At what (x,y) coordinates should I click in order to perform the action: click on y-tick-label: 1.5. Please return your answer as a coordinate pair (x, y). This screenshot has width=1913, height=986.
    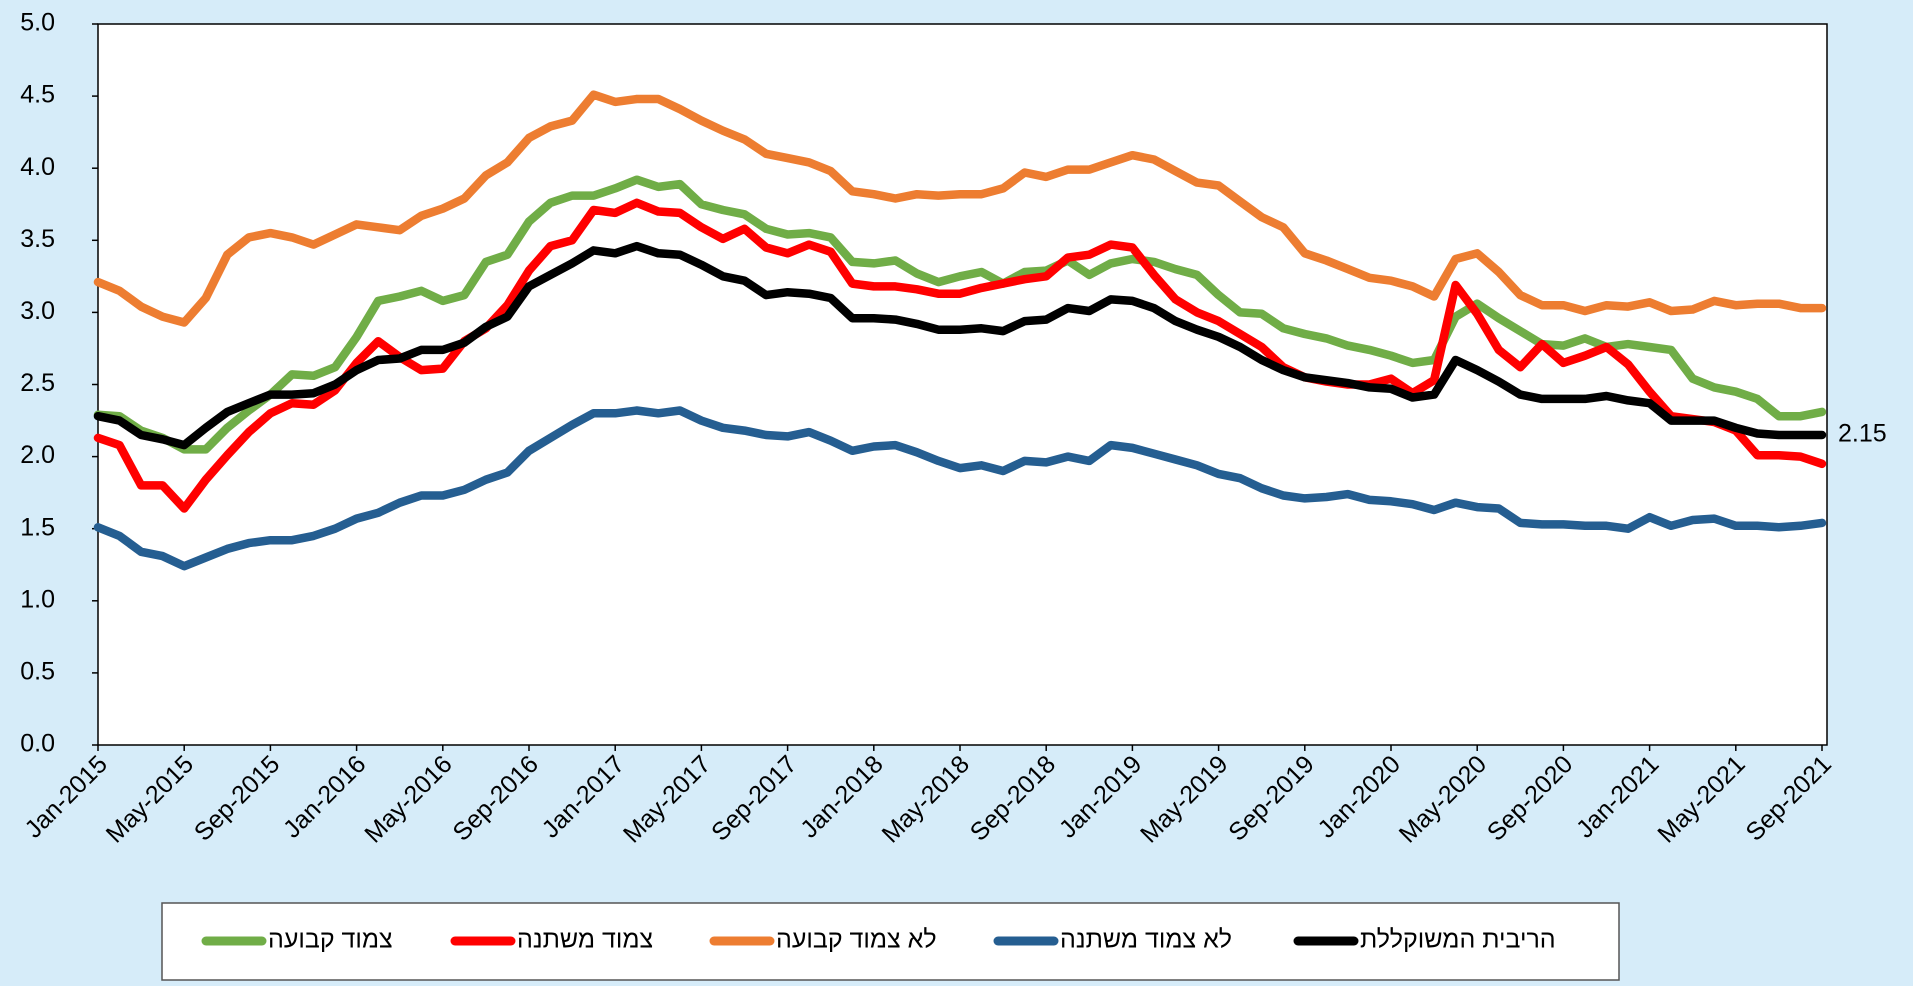
    Looking at the image, I should click on (37, 527).